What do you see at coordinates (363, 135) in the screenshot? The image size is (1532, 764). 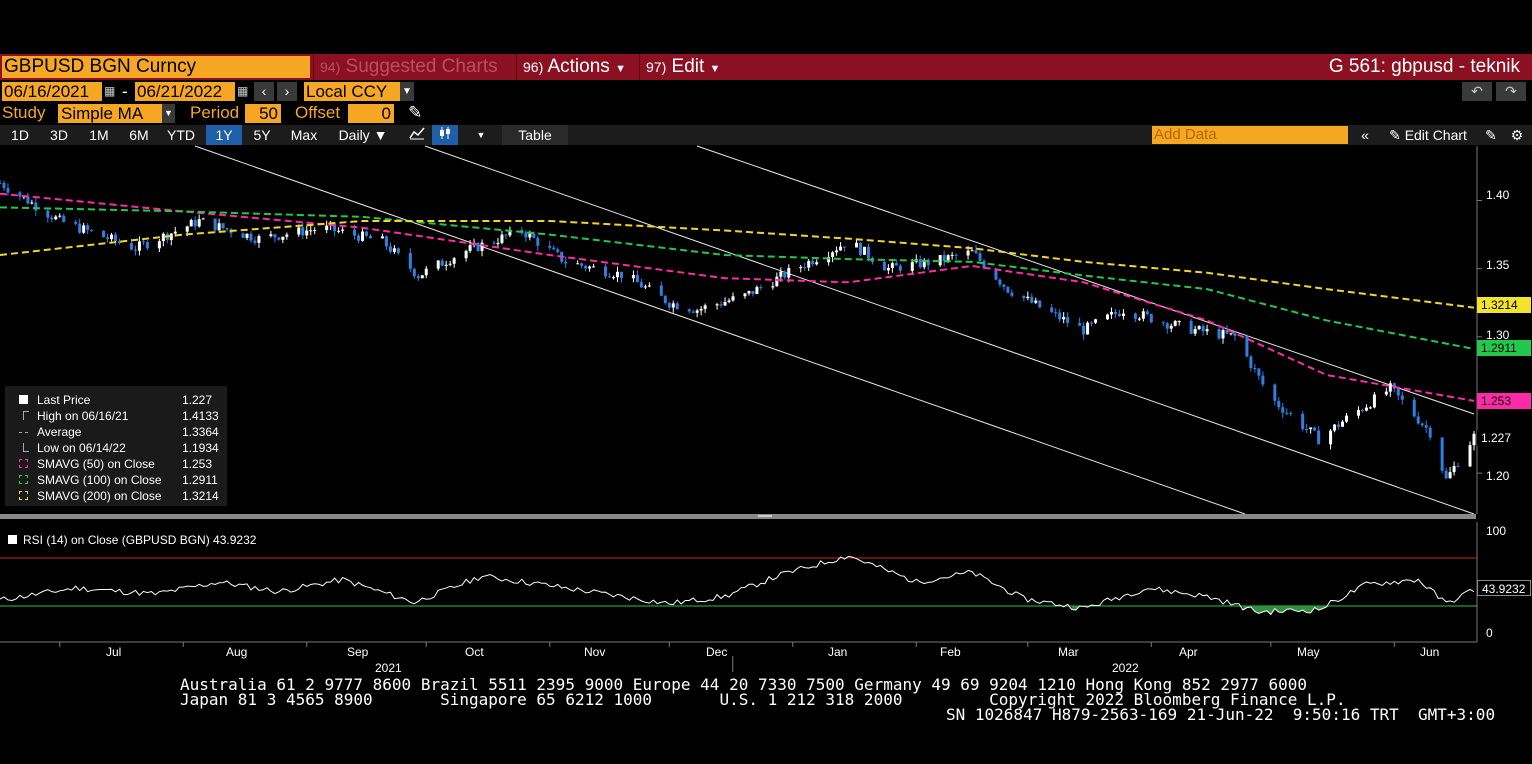 I see `frequency-select: Daily ▼` at bounding box center [363, 135].